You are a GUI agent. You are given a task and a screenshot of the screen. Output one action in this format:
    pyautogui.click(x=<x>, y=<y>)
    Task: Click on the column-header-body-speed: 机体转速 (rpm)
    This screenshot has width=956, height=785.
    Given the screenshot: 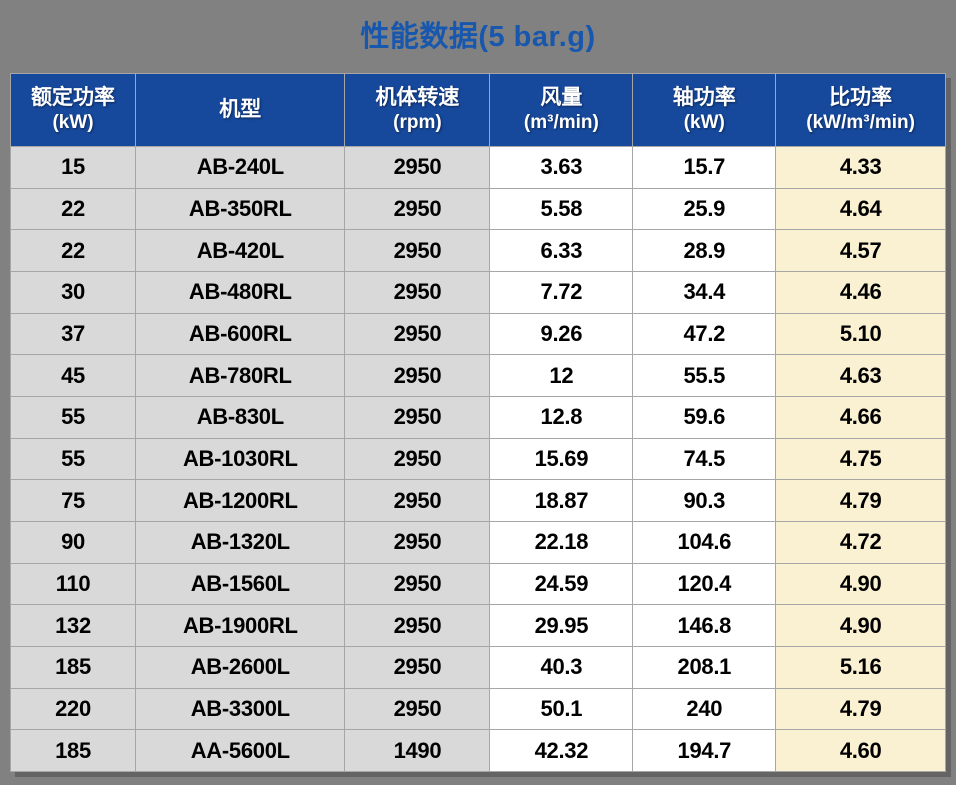 What is the action you would take?
    pyautogui.click(x=417, y=110)
    